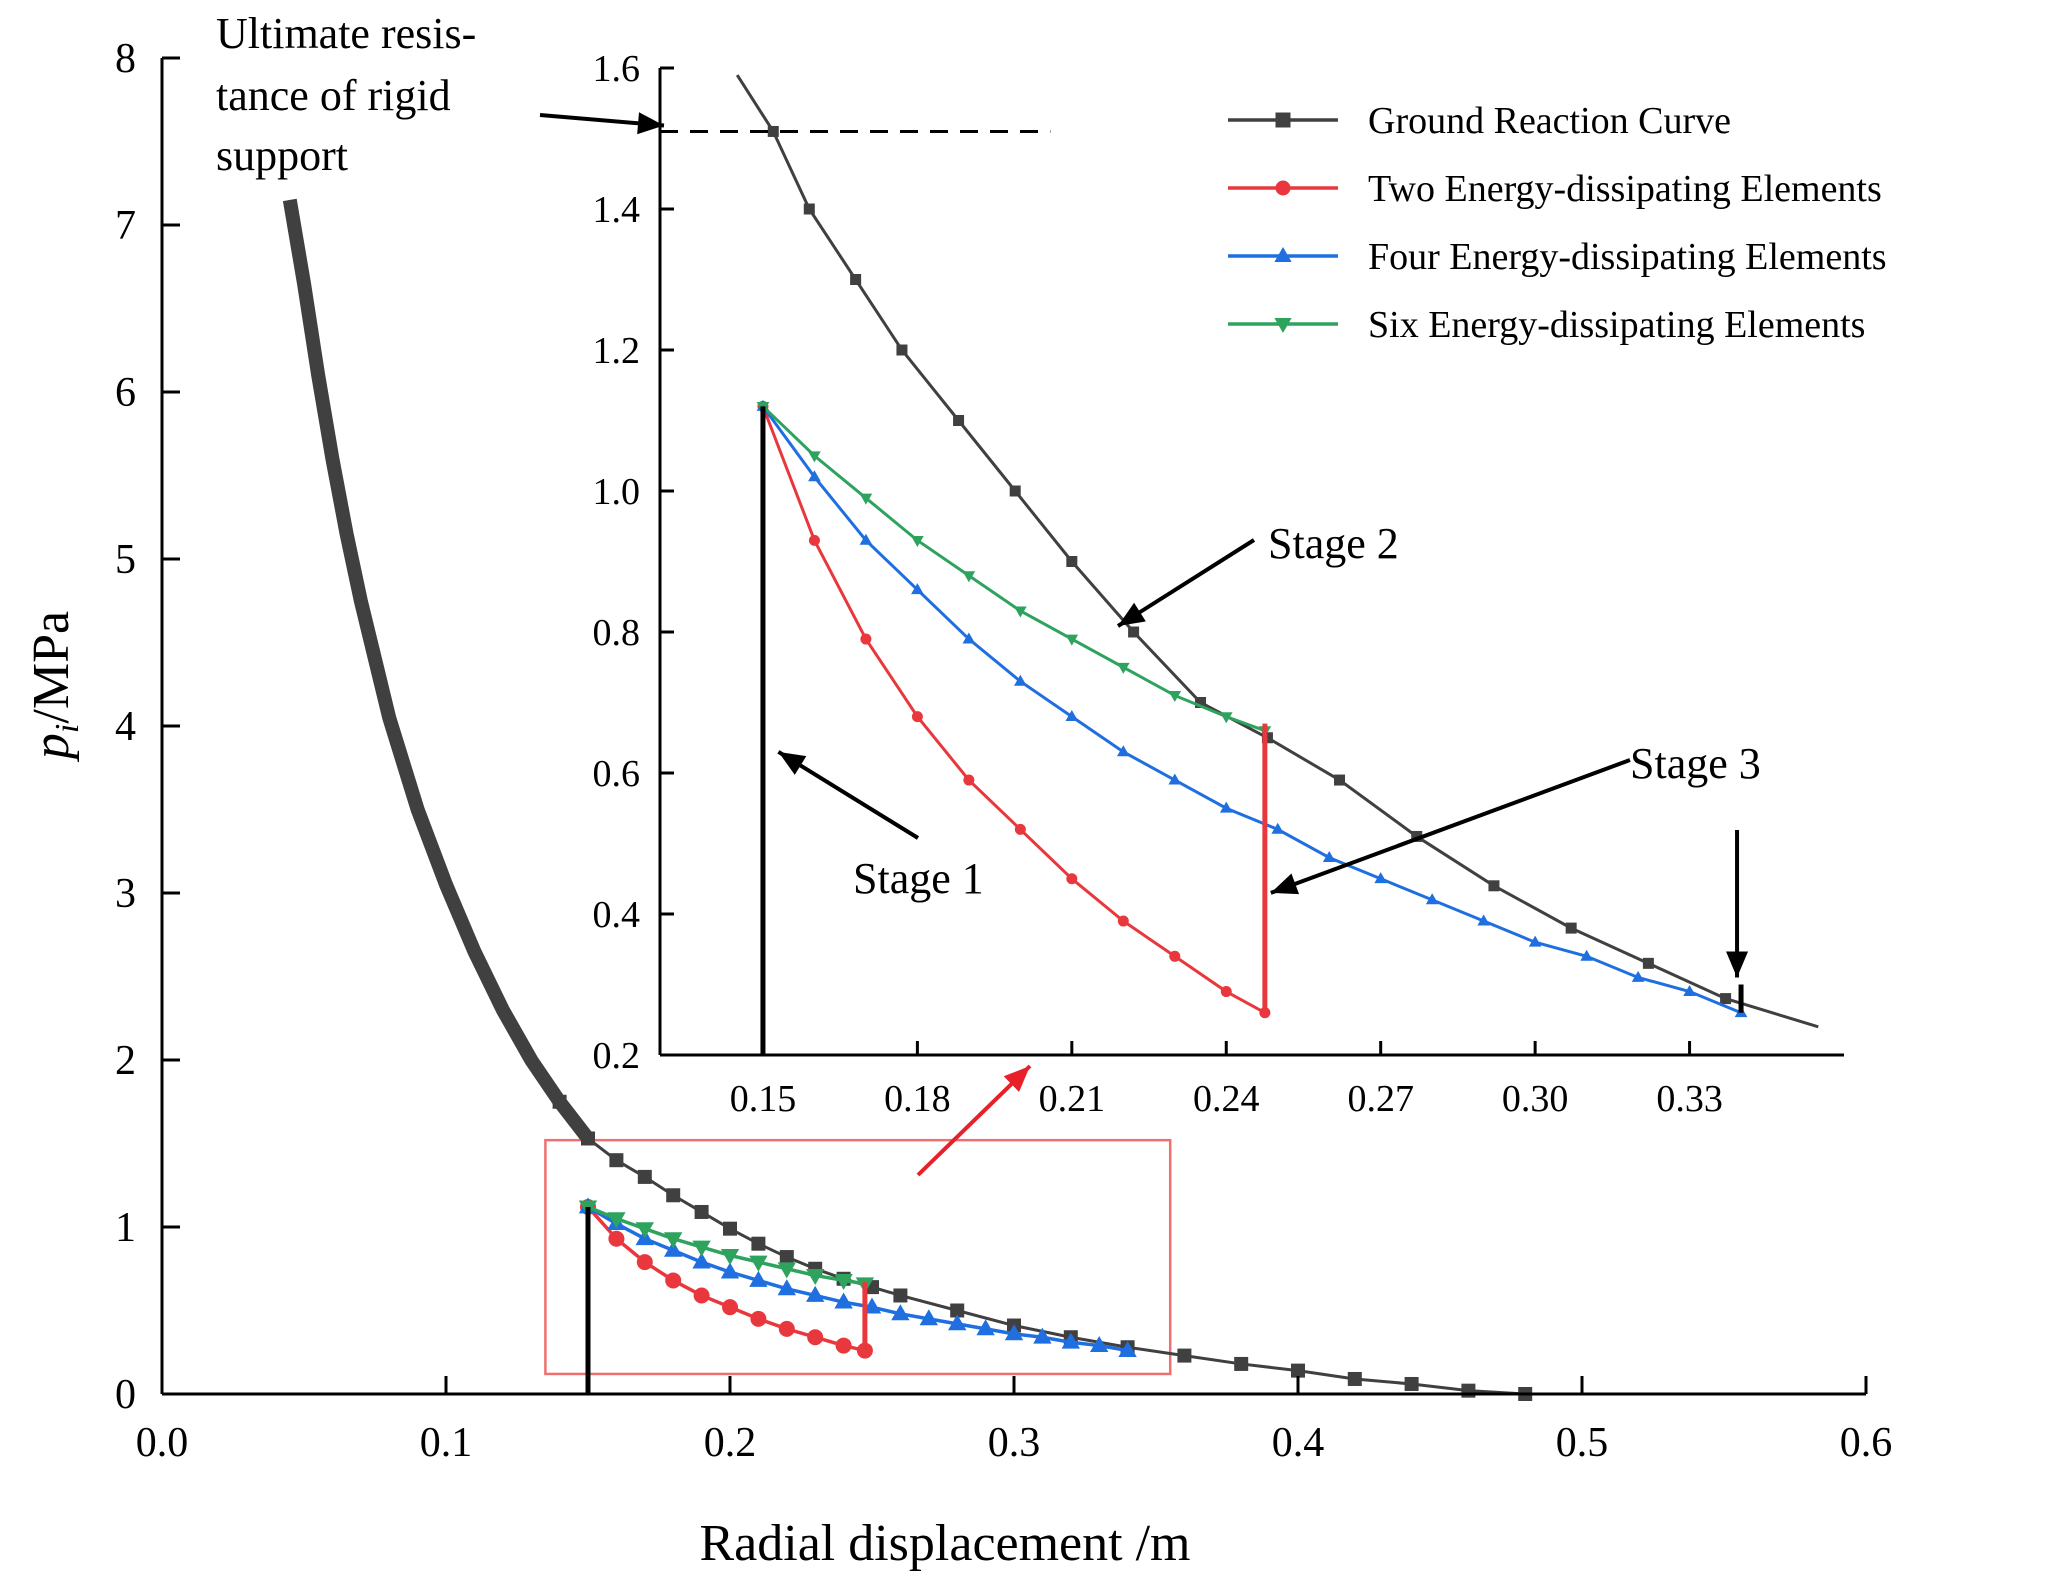  I want to click on annotation-rigid-support: Ultimate resis- tance of rigid support, so click(346, 94).